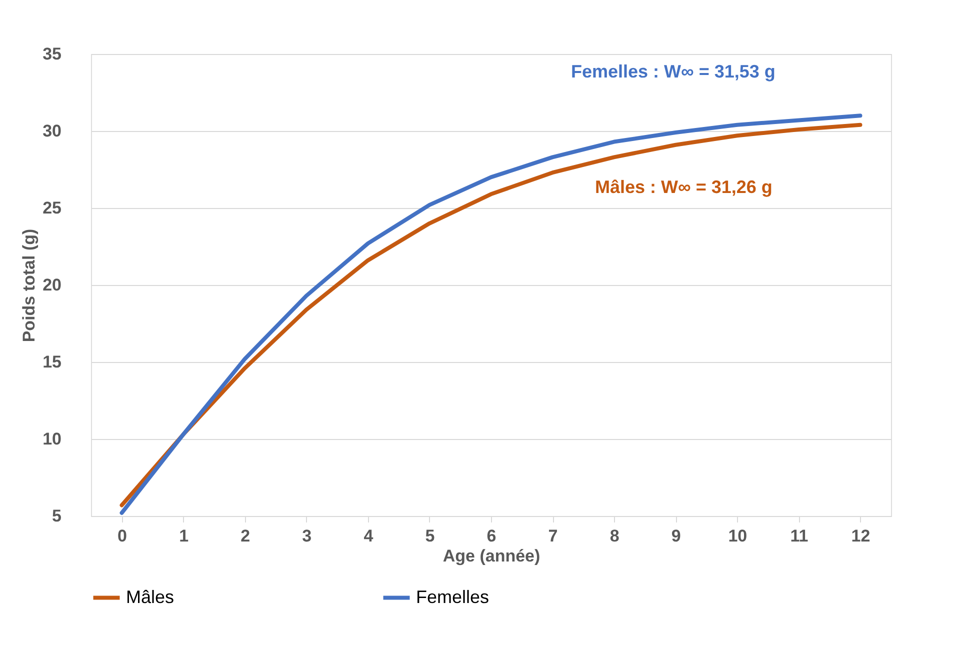 The image size is (973, 653). I want to click on annotation: Mâles : W∞ = 31,26 g, so click(683, 186).